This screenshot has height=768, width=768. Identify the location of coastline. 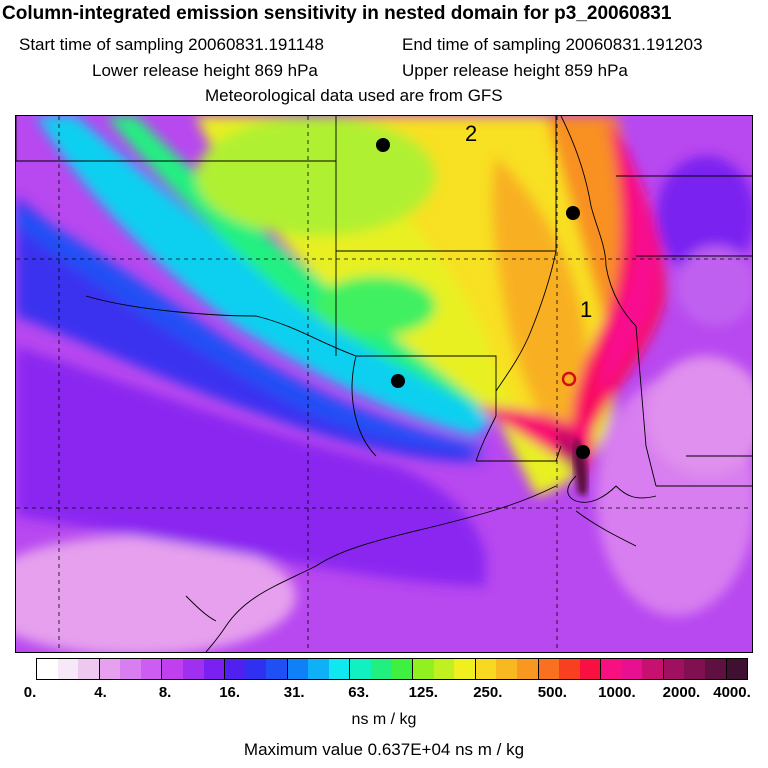
(421, 563).